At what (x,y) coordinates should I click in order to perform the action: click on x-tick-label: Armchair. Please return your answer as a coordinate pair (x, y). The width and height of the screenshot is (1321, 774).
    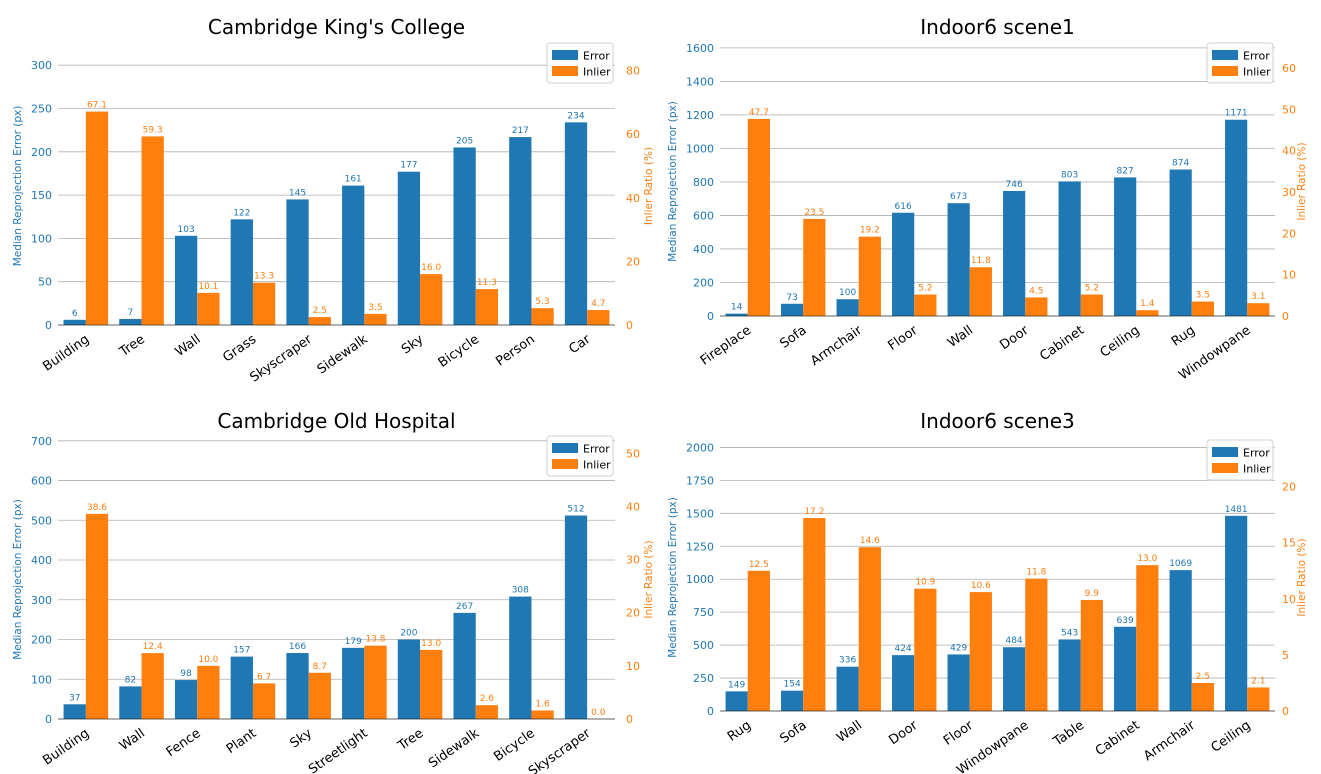
    Looking at the image, I should click on (836, 346).